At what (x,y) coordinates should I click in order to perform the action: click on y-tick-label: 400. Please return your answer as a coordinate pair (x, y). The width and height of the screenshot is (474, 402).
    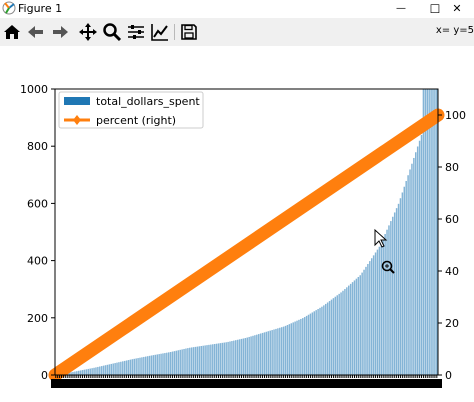
    Looking at the image, I should click on (37, 261).